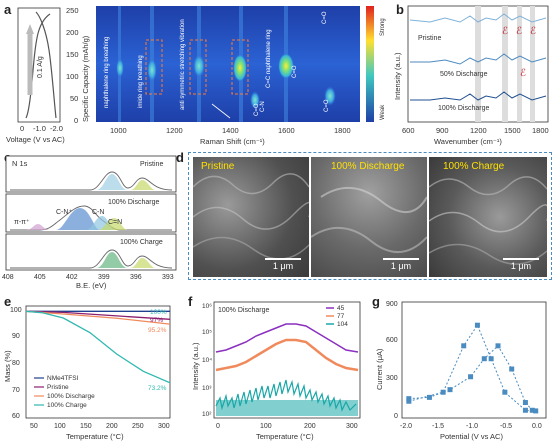 This screenshot has width=554, height=447. Describe the element at coordinates (406, 426) in the screenshot. I see `xtick: -2.0` at that location.